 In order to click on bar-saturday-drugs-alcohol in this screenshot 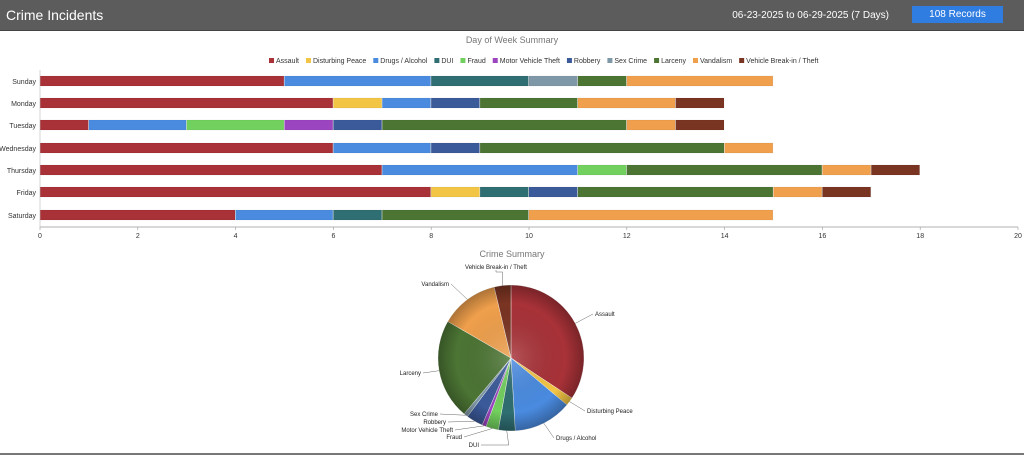, I will do `click(284, 215)`.